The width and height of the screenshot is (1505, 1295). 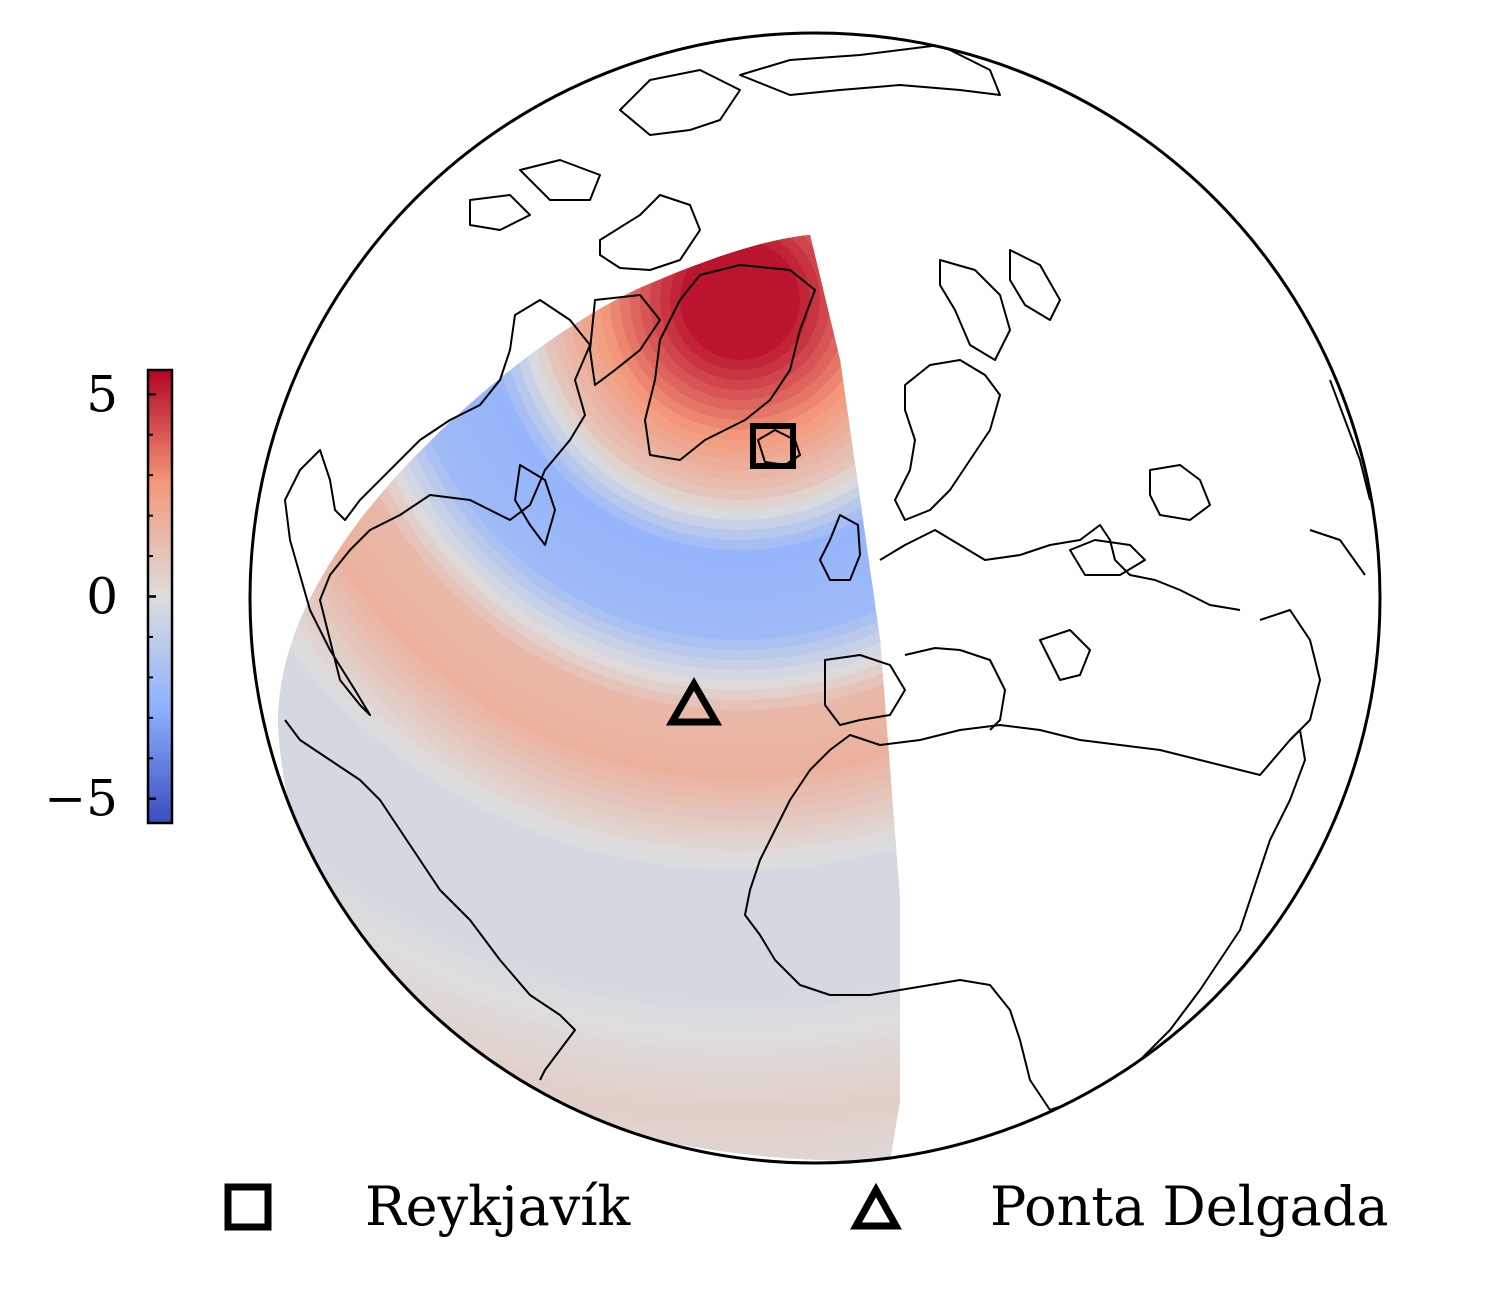 What do you see at coordinates (773, 446) in the screenshot?
I see `reykjavik-marker` at bounding box center [773, 446].